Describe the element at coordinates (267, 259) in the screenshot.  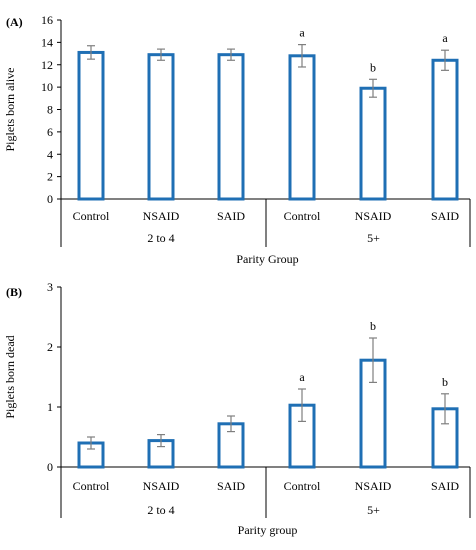
I see `x-axis-label: Parity Group` at that location.